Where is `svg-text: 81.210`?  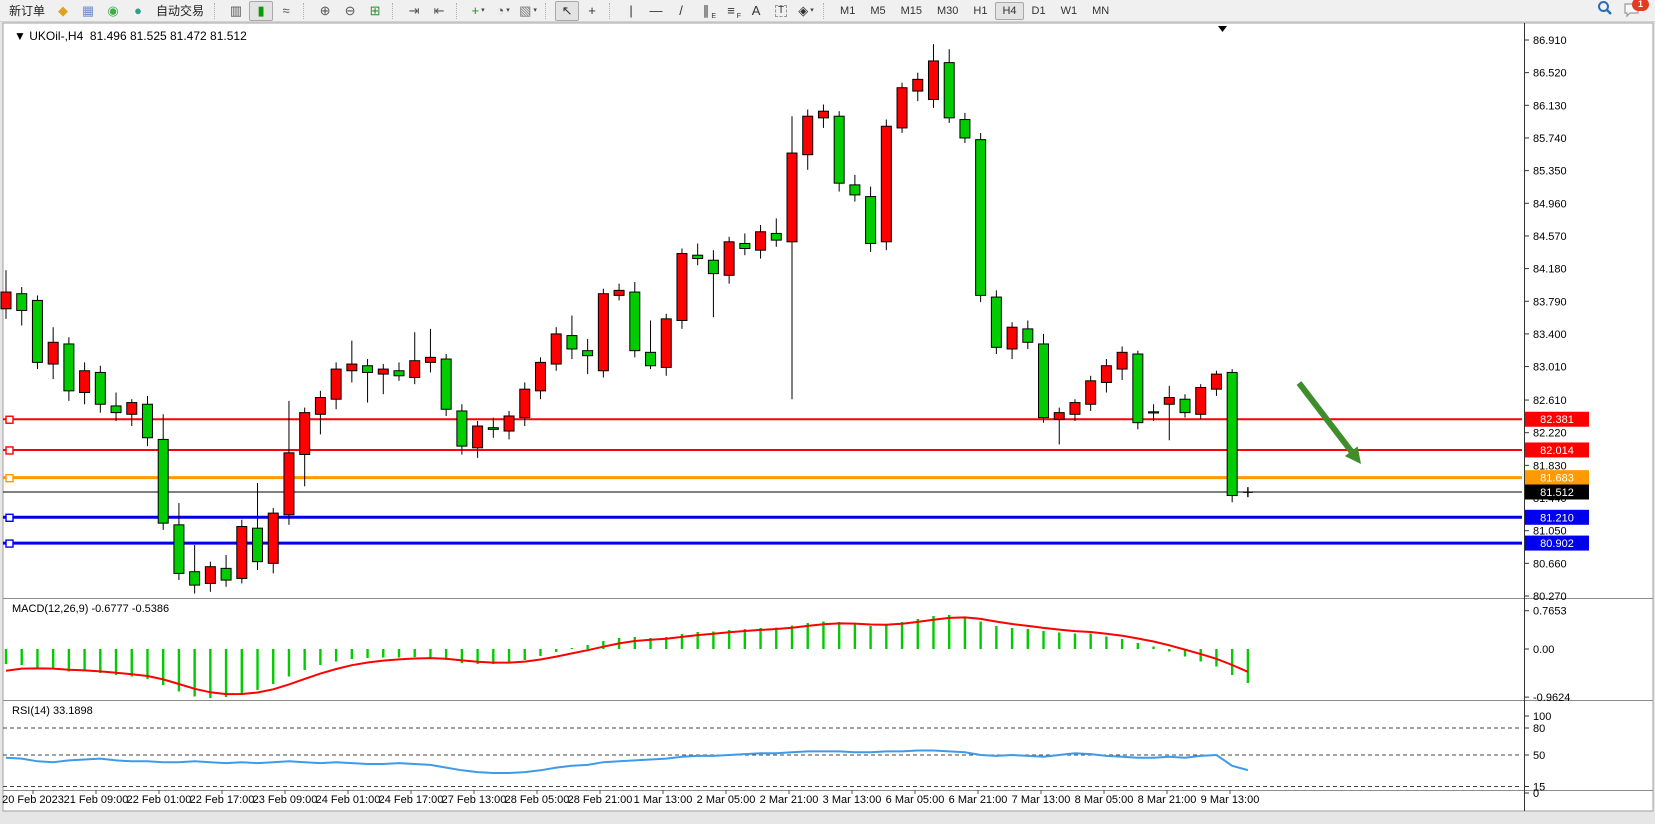 svg-text: 81.210 is located at coordinates (1557, 518).